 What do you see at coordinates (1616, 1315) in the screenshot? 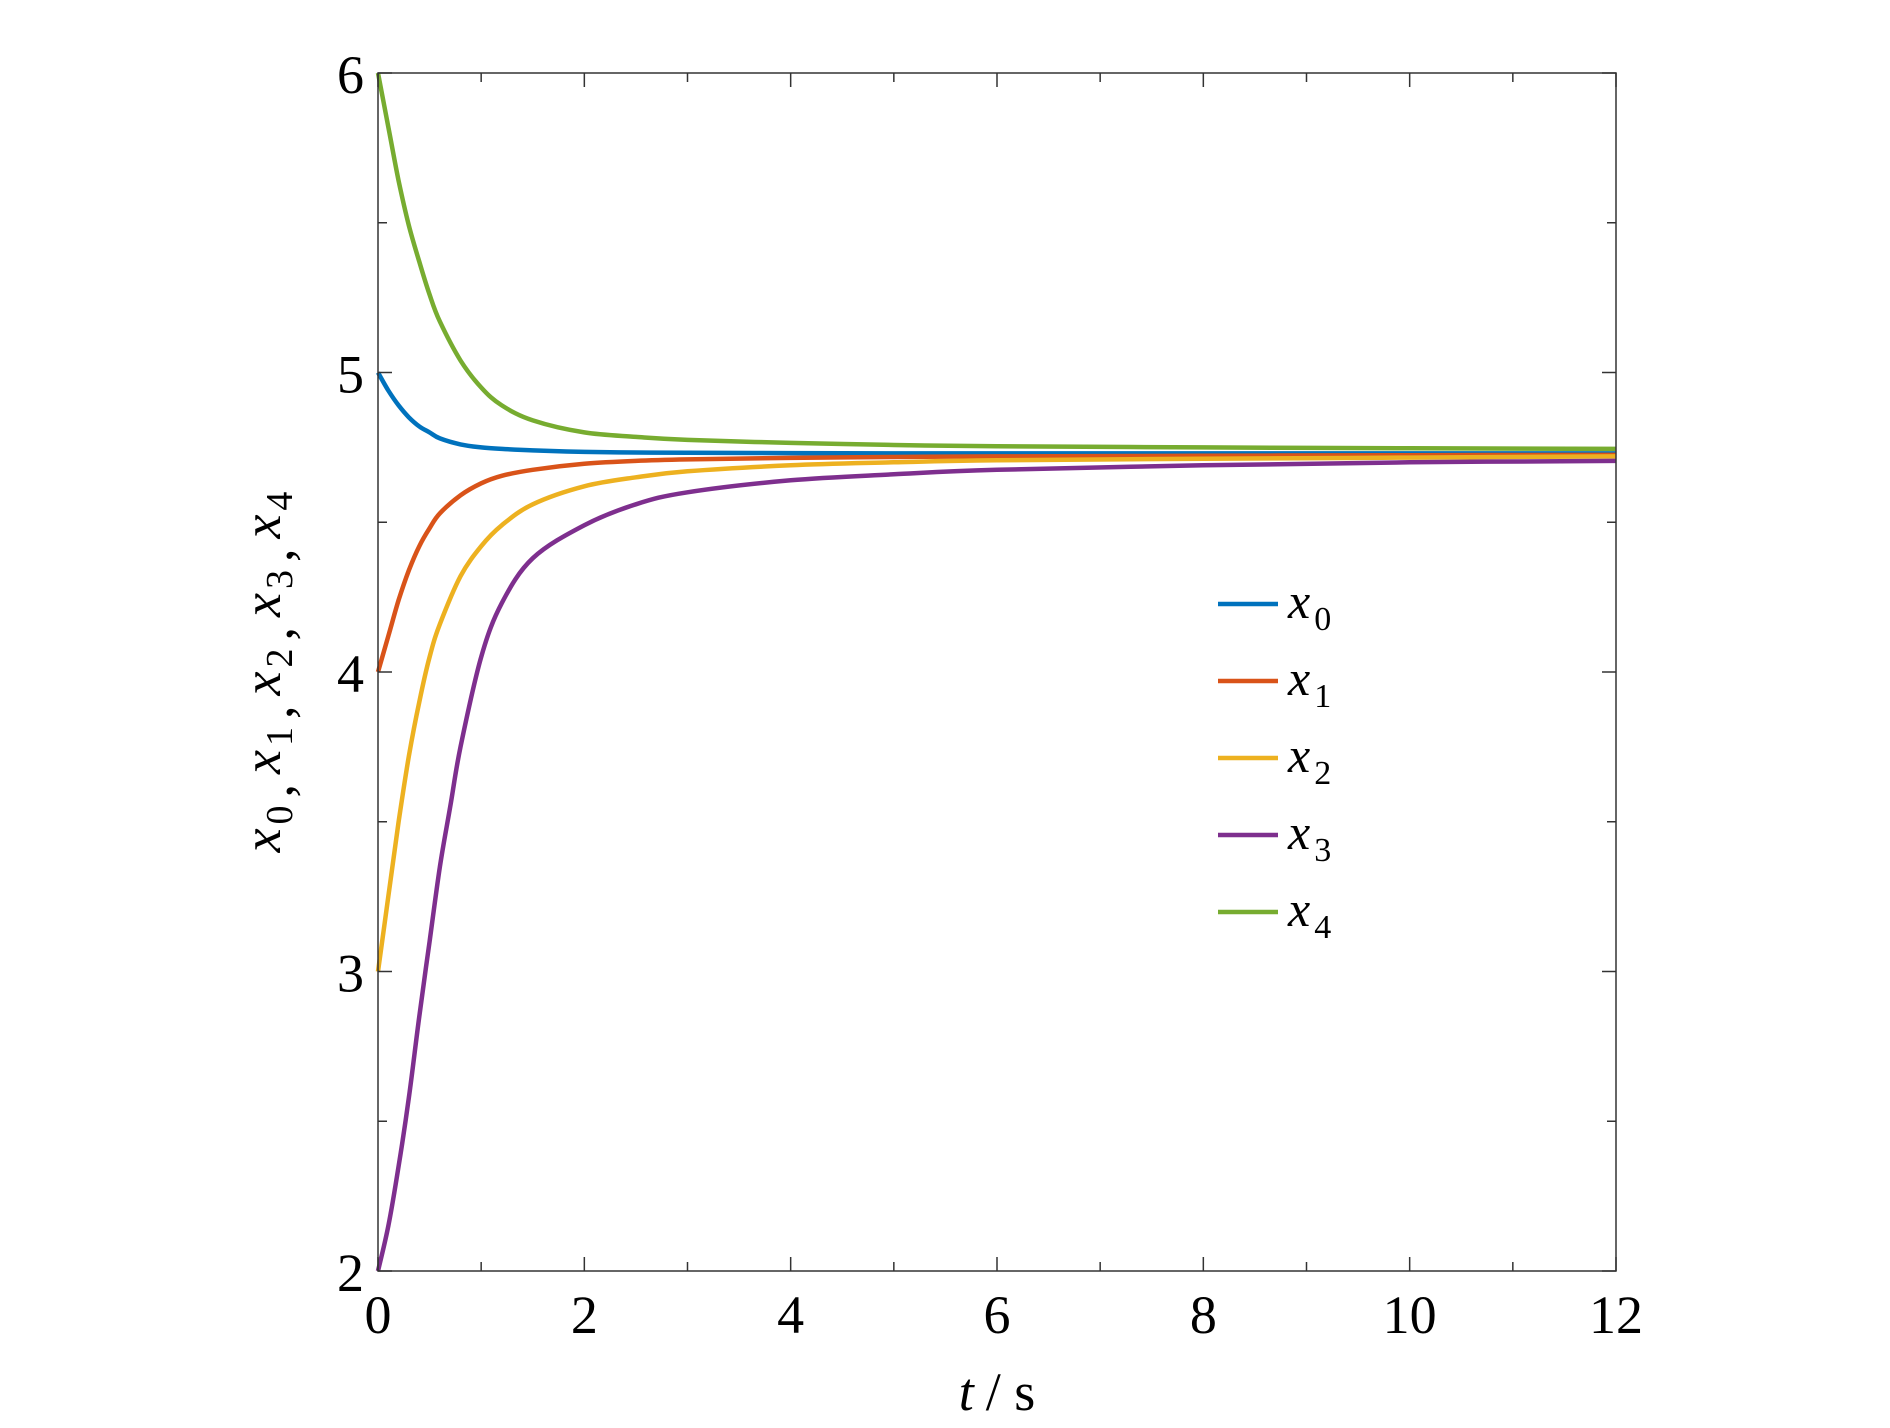
I see `x-tick-label: 12` at bounding box center [1616, 1315].